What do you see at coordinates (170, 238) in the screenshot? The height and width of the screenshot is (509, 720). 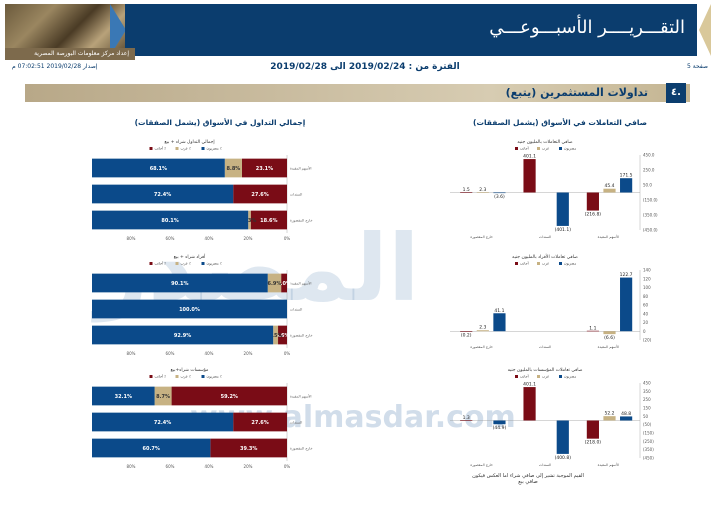 I see `x-tick-label: 60%` at bounding box center [170, 238].